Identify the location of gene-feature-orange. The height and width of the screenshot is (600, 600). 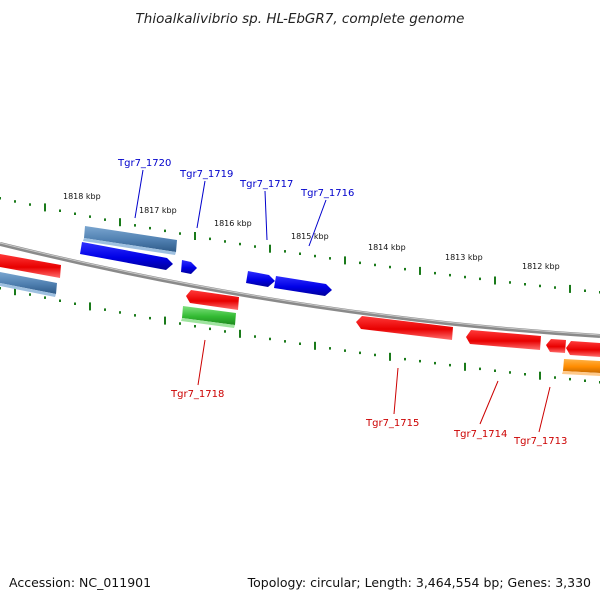
(581, 367).